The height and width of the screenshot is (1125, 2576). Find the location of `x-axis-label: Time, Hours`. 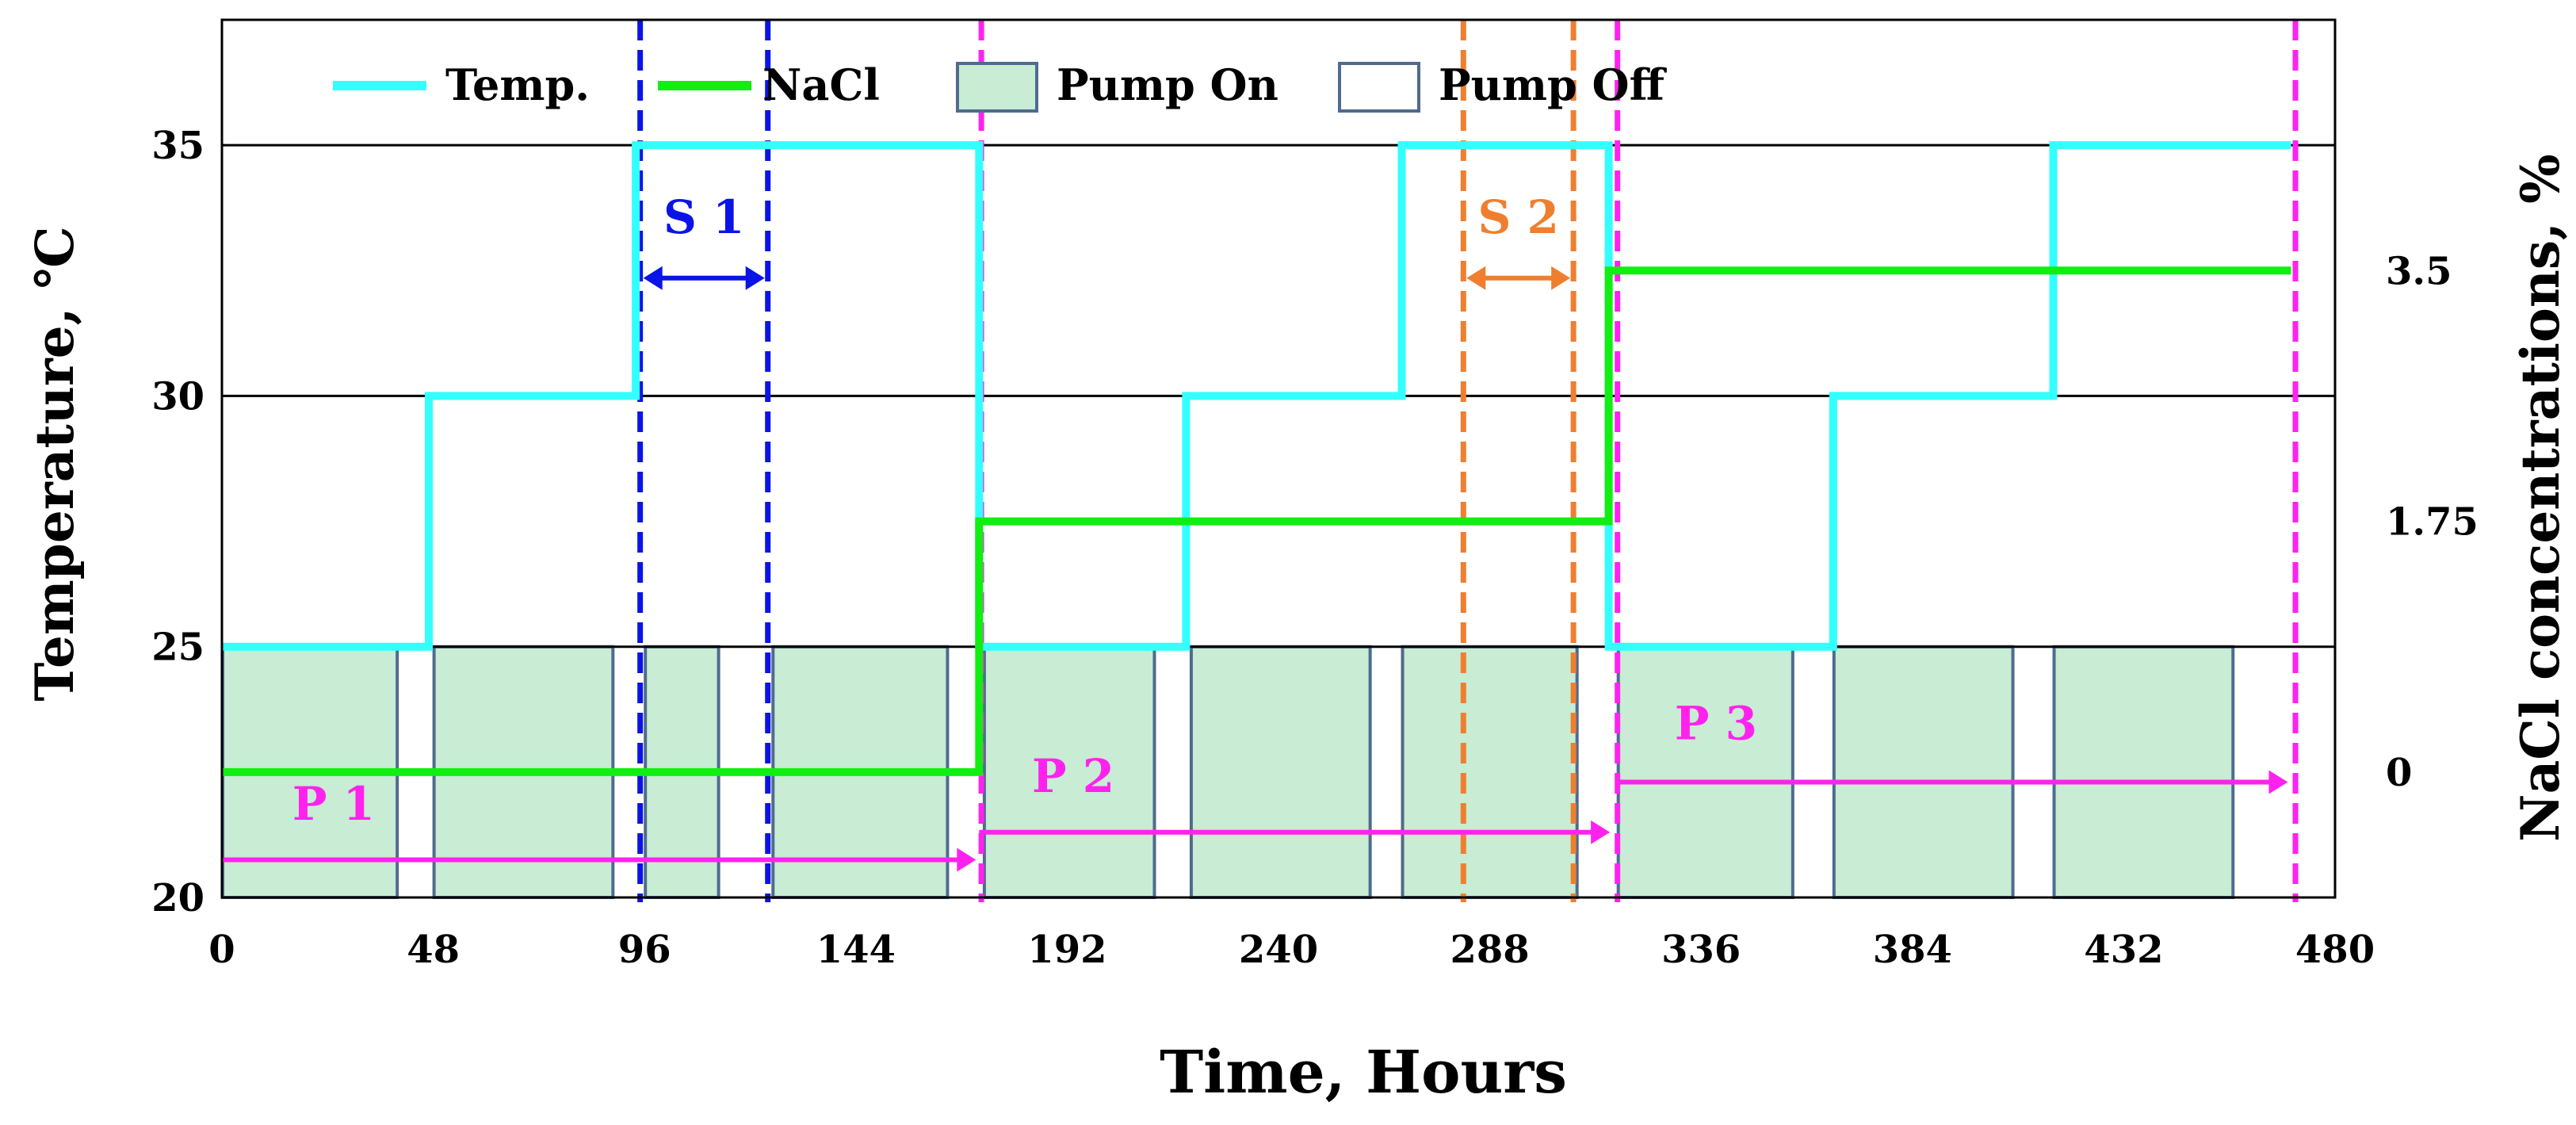

x-axis-label: Time, Hours is located at coordinates (1363, 1073).